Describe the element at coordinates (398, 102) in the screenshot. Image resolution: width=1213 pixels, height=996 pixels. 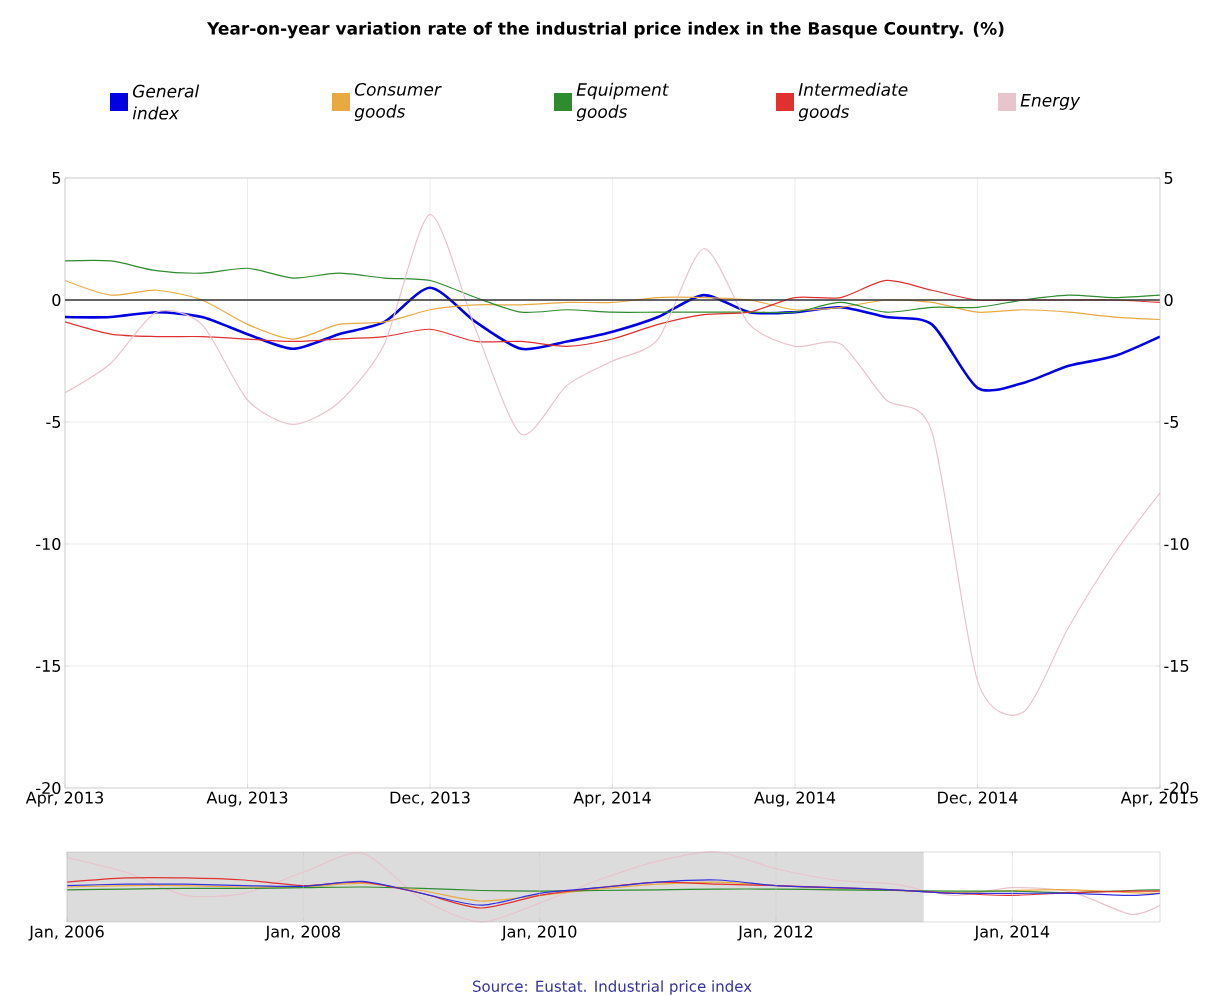
I see `legend-label: Consumer goods` at that location.